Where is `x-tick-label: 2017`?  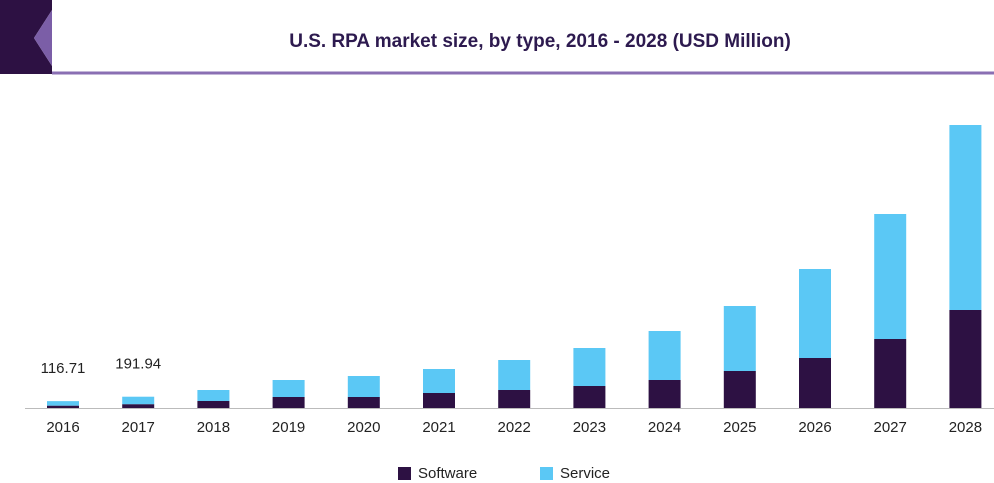
x-tick-label: 2017 is located at coordinates (138, 427).